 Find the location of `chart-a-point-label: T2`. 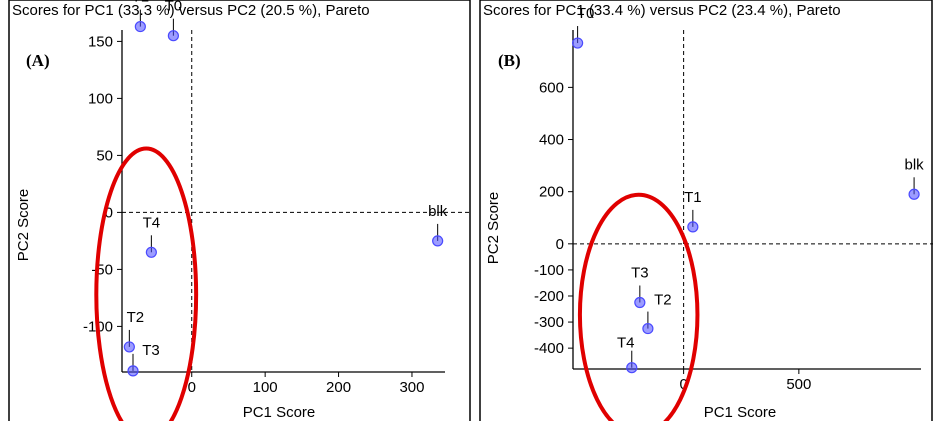

chart-a-point-label: T2 is located at coordinates (136, 317).